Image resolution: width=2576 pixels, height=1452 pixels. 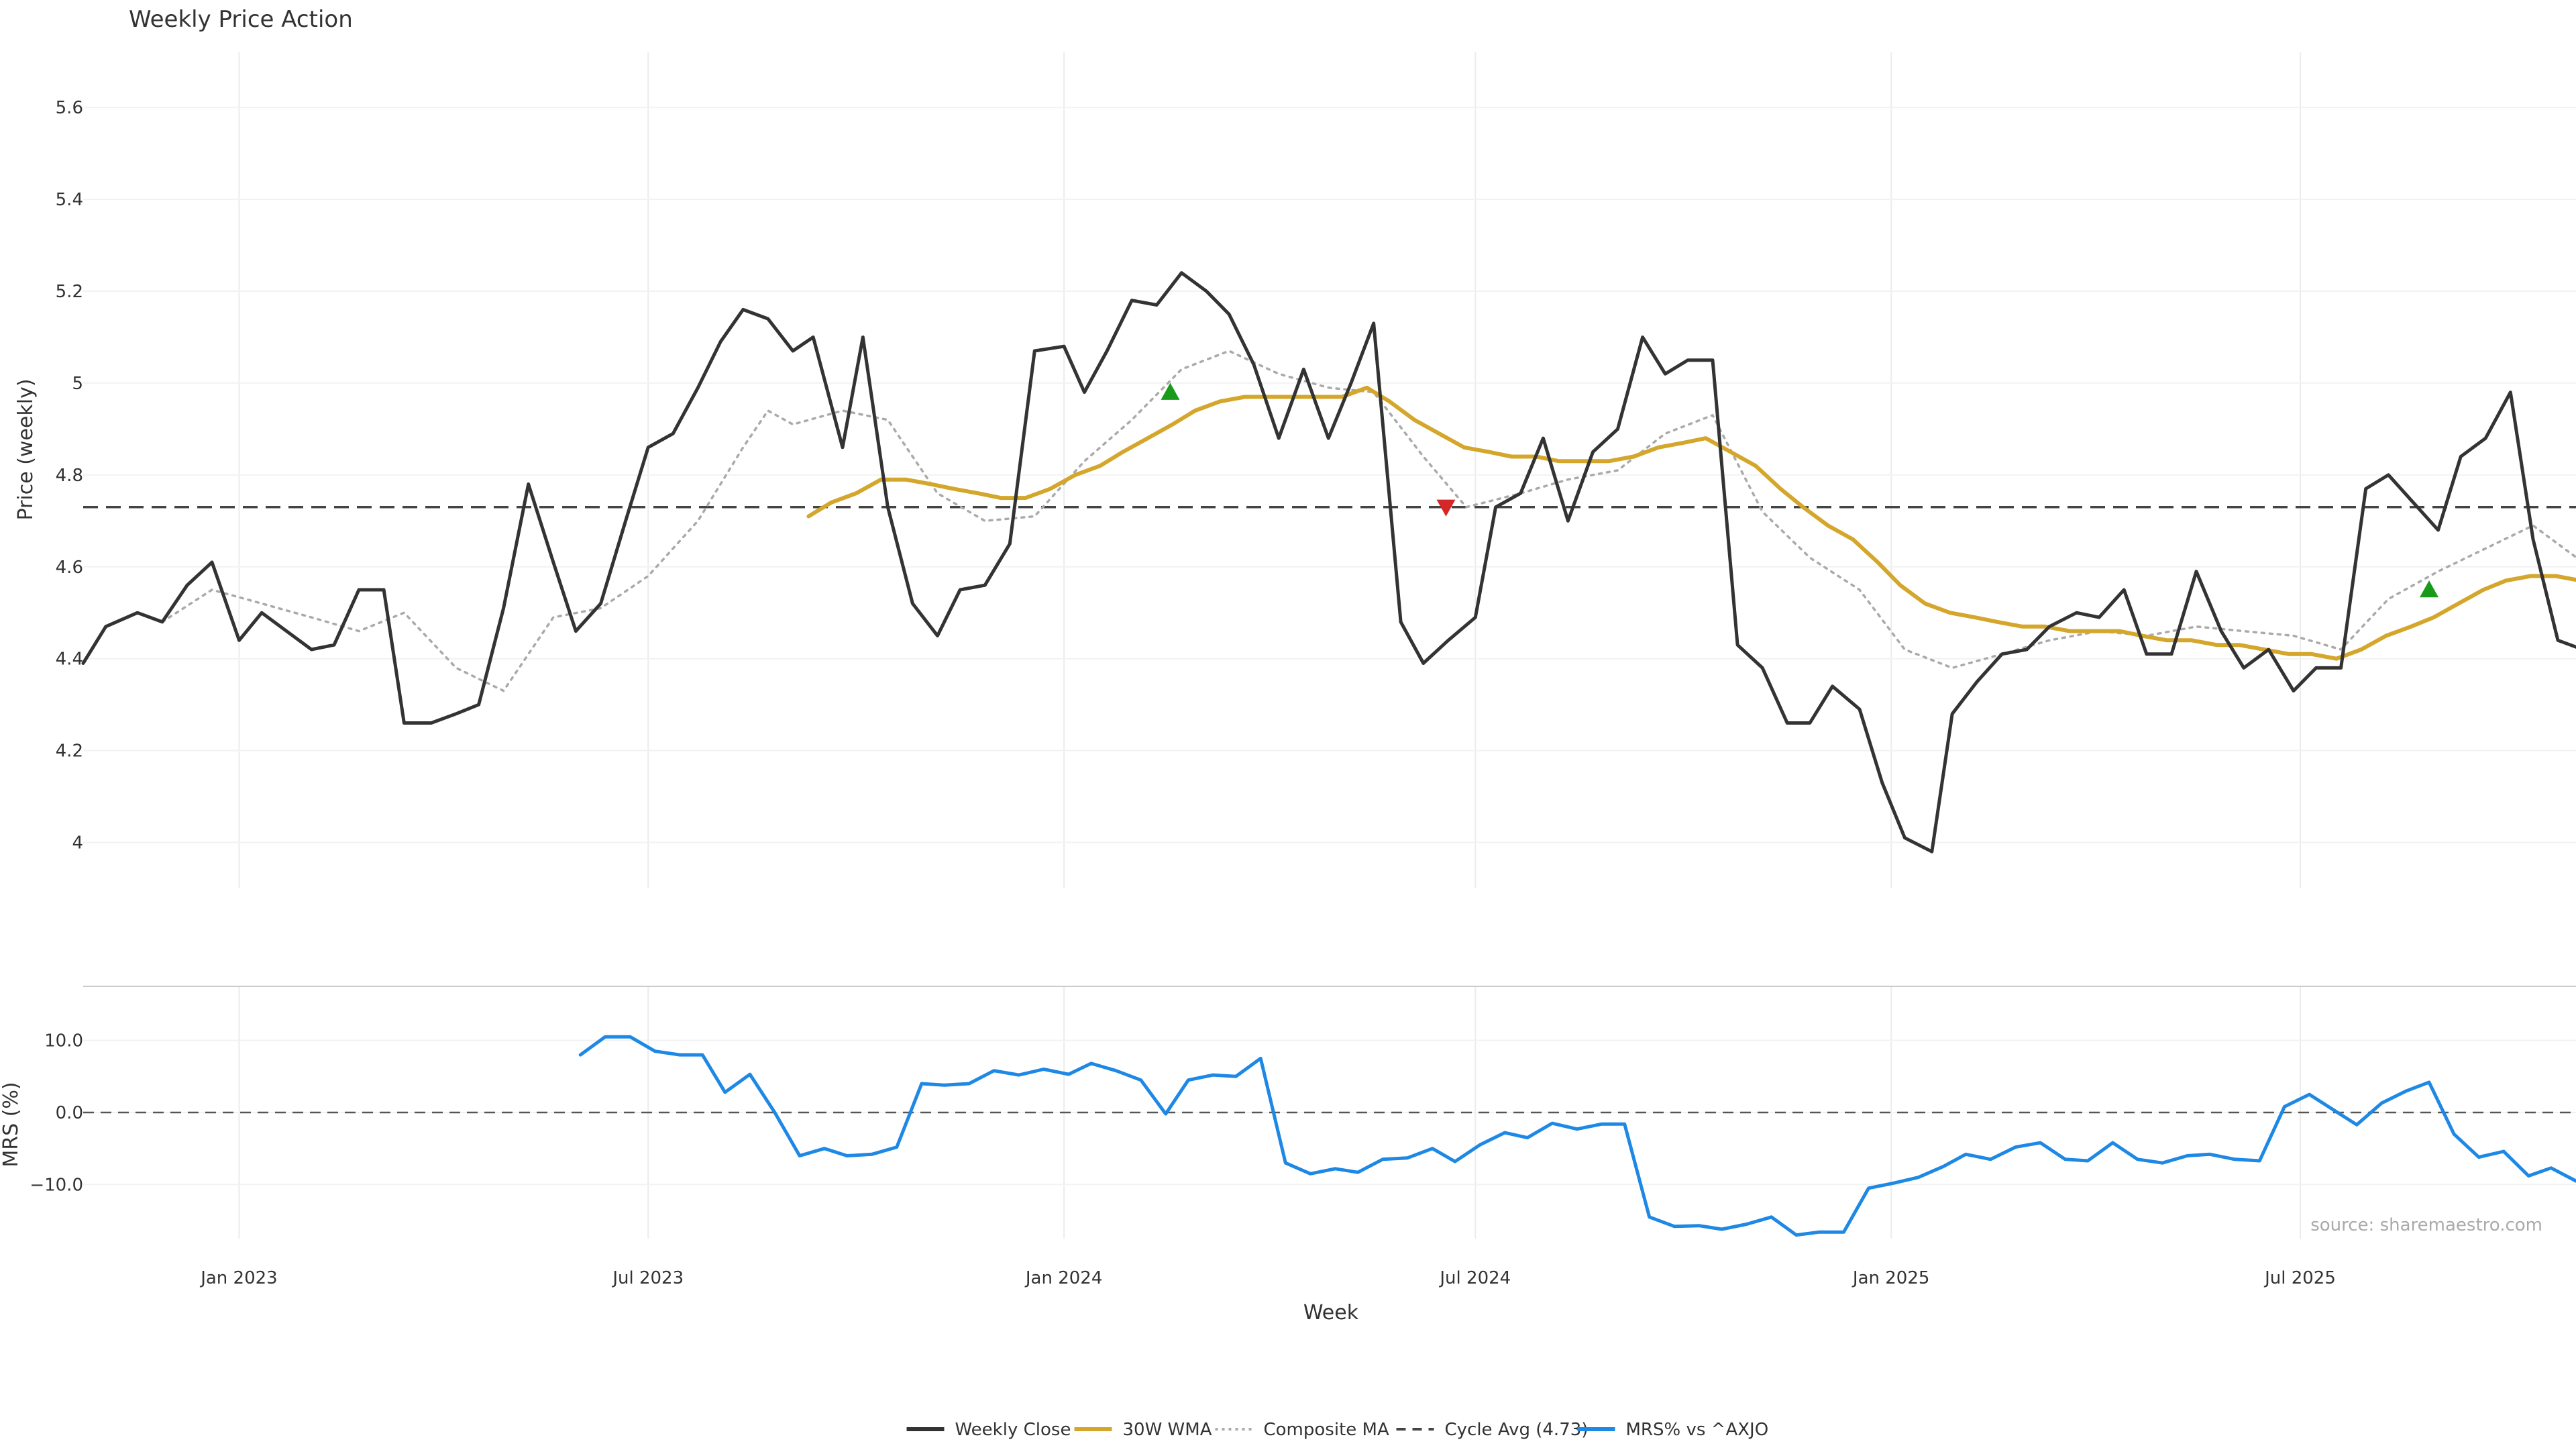 I want to click on mrs-y-tick-label: 0.0, so click(x=69, y=1113).